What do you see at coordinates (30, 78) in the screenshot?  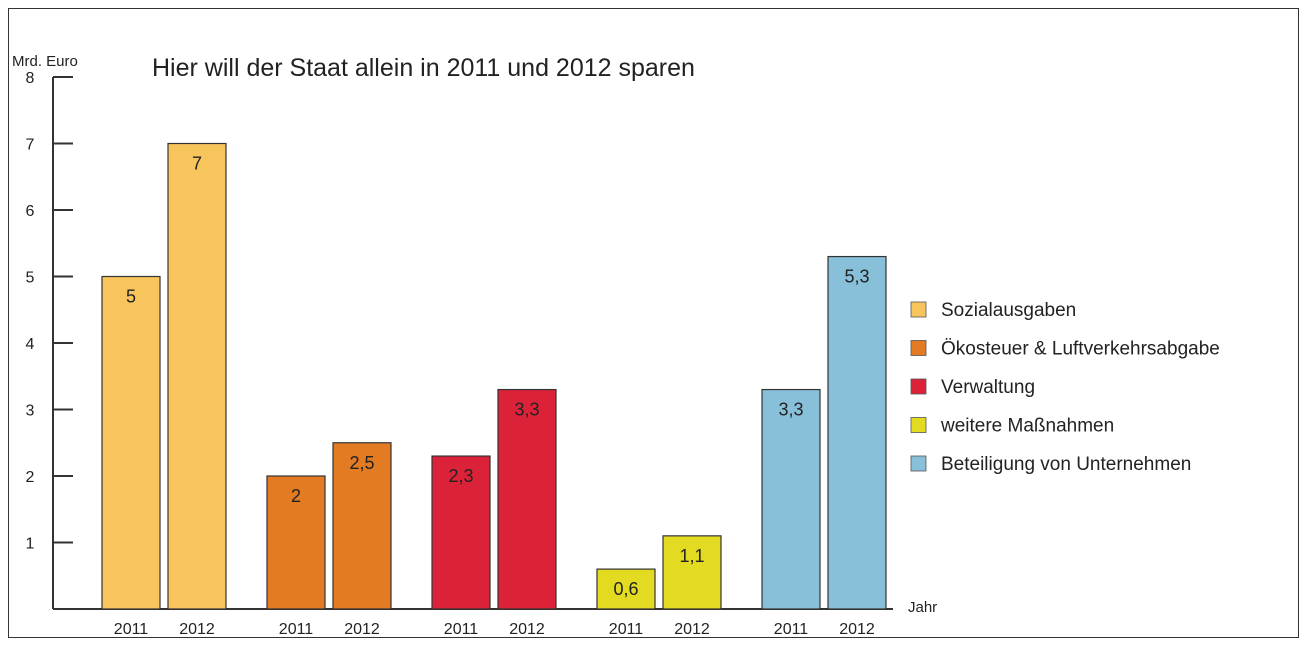 I see `y-tick-label: 8` at bounding box center [30, 78].